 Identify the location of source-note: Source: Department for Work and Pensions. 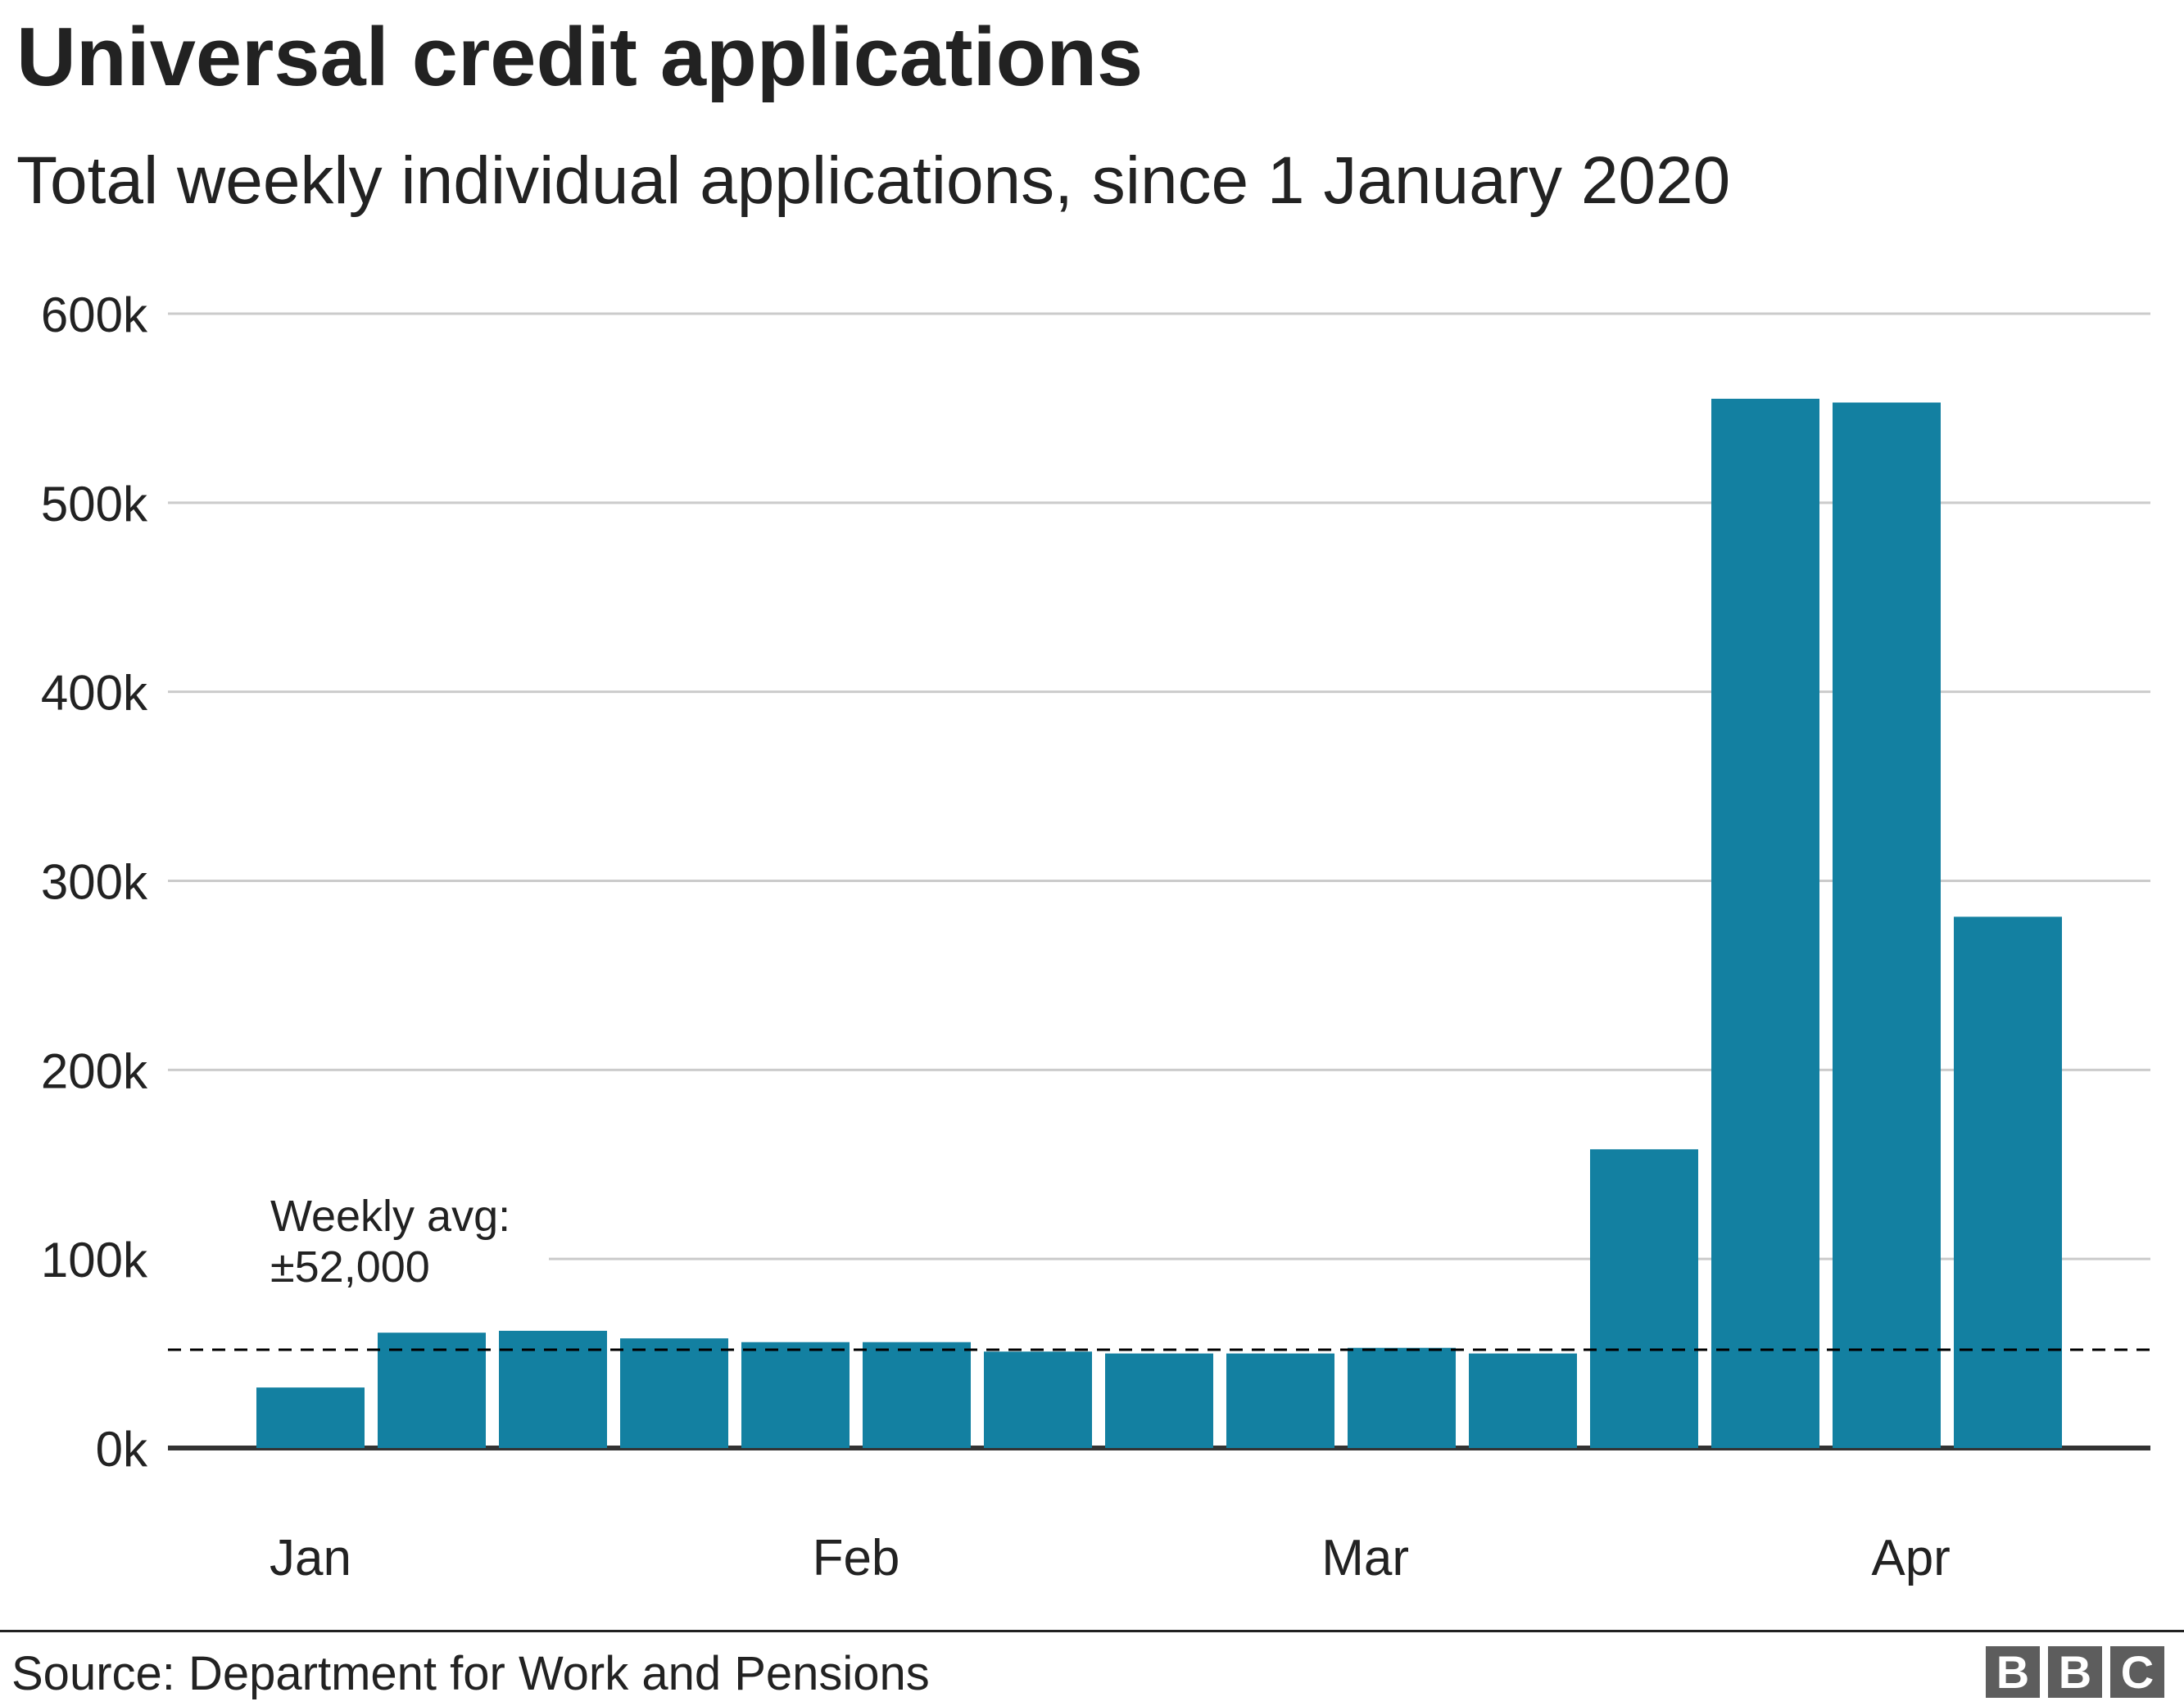
(471, 1673).